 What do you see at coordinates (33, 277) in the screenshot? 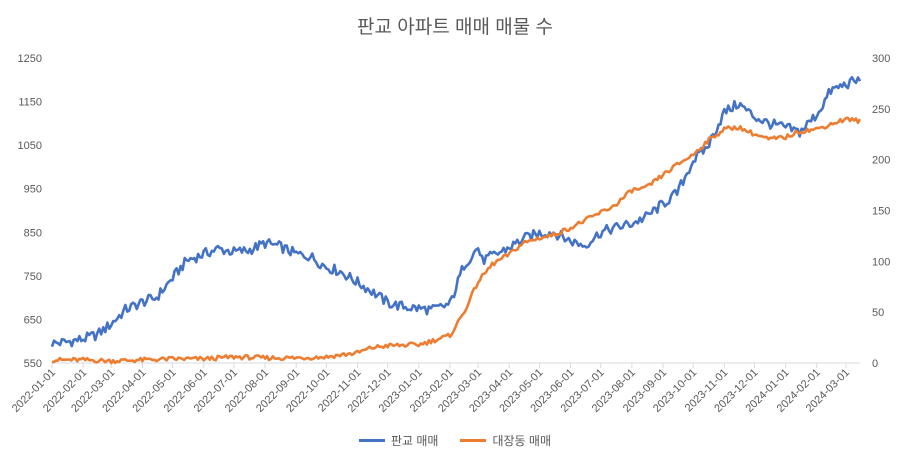
I see `y-left-tick-label: 750` at bounding box center [33, 277].